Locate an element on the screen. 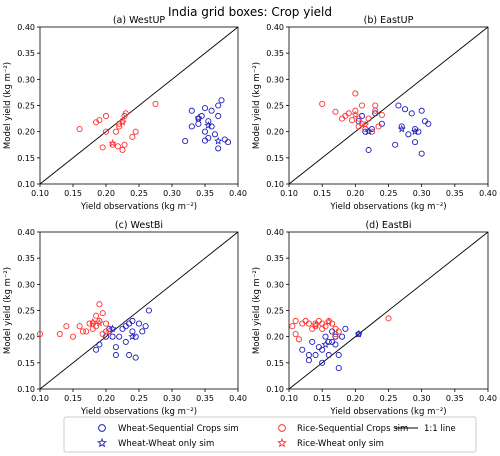 This screenshot has width=500, height=456. legend-label-wheat-wheat: Wheat-Wheat only sim is located at coordinates (166, 444).